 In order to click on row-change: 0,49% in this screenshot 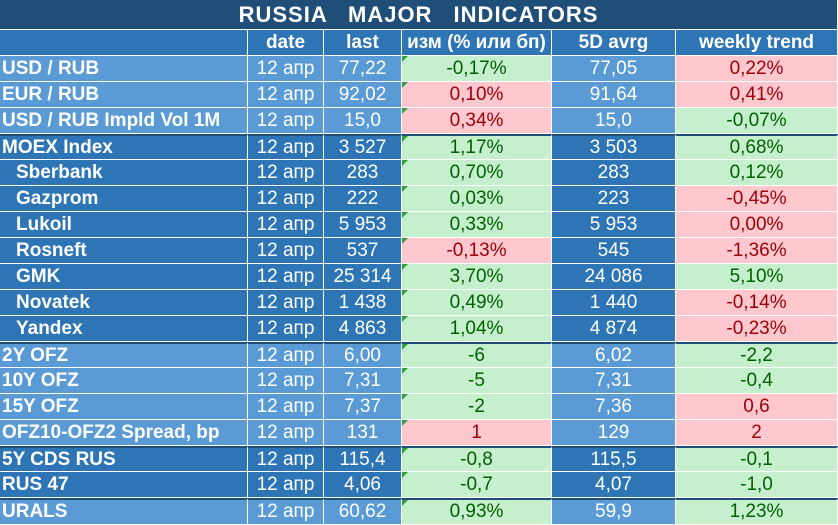, I will do `click(477, 303)`.